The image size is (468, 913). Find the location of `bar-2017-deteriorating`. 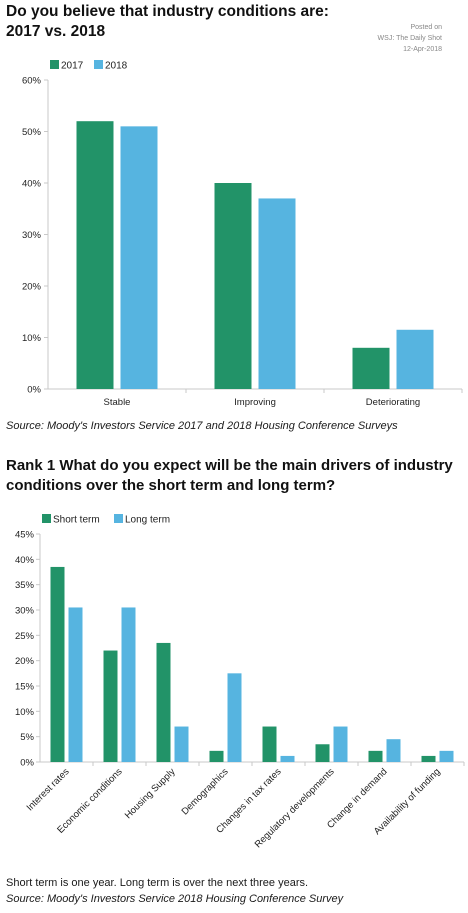

bar-2017-deteriorating is located at coordinates (371, 368).